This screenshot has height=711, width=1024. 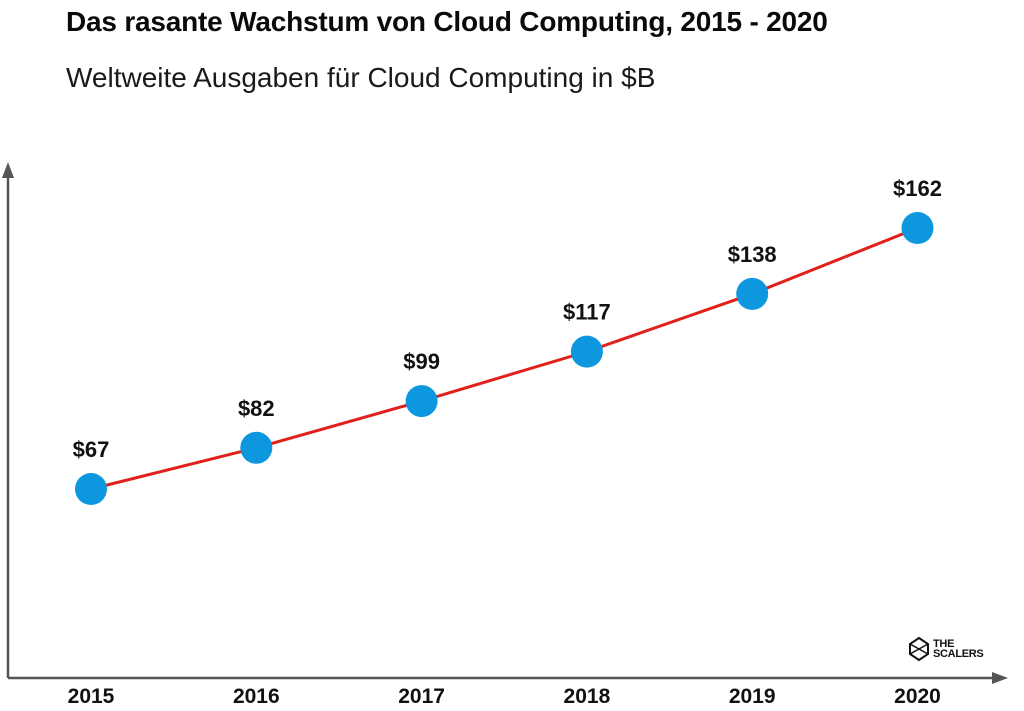 What do you see at coordinates (919, 649) in the screenshot?
I see `scalers-logo-icon` at bounding box center [919, 649].